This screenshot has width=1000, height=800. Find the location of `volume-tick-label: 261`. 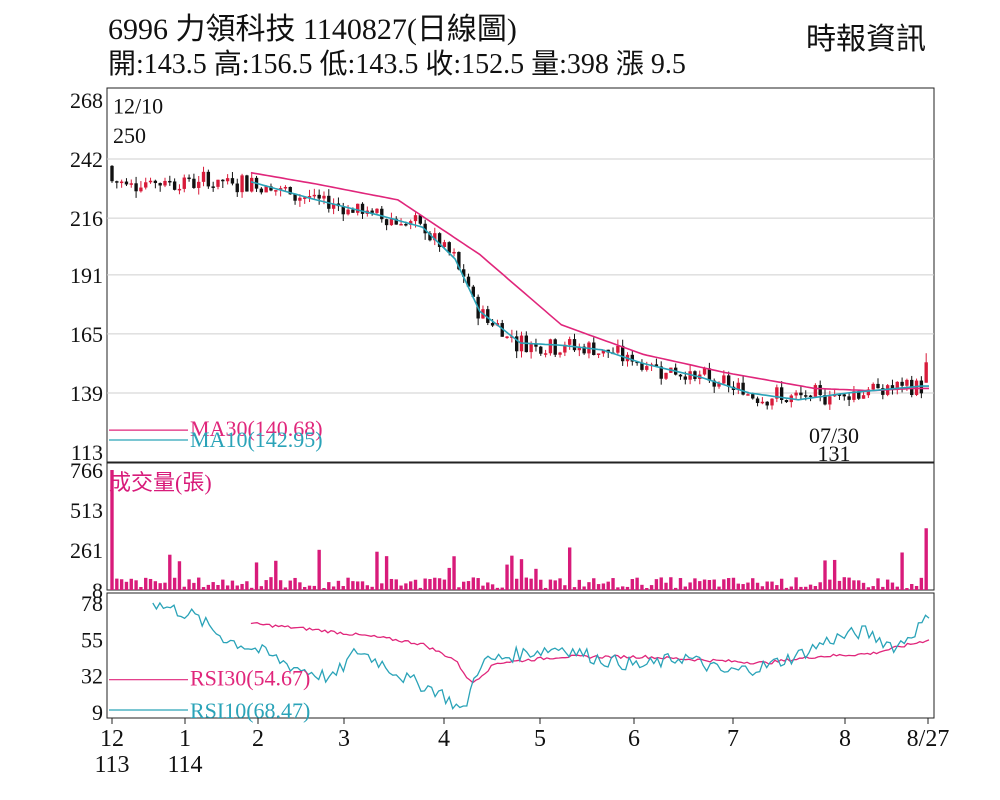

volume-tick-label: 261 is located at coordinates (86, 550).